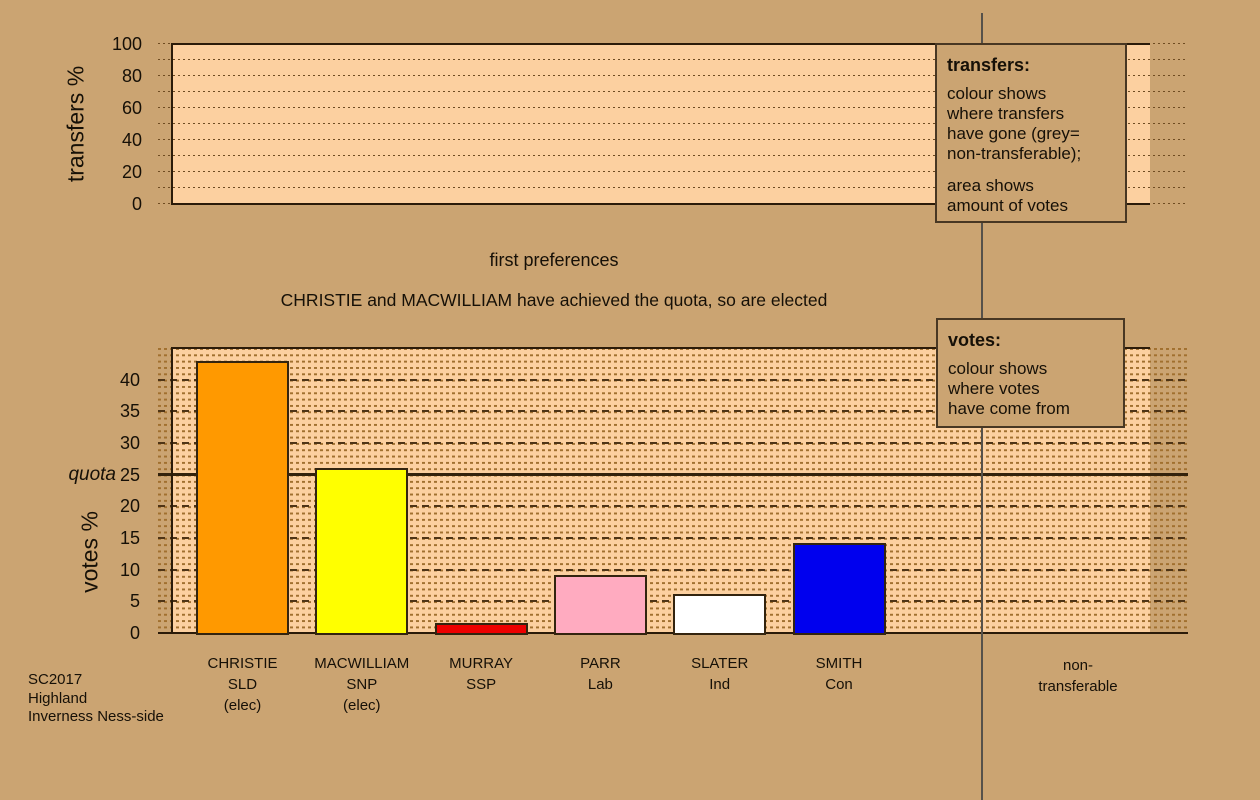  What do you see at coordinates (600, 605) in the screenshot?
I see `bar-PARR` at bounding box center [600, 605].